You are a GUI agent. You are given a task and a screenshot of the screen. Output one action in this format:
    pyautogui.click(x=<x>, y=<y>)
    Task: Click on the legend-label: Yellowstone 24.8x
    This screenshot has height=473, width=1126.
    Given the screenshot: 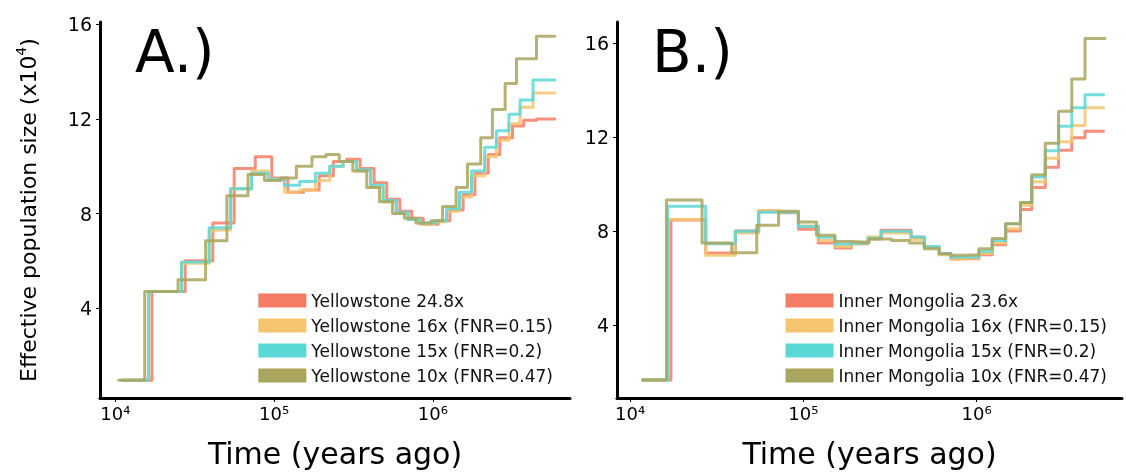 What is the action you would take?
    pyautogui.click(x=387, y=300)
    